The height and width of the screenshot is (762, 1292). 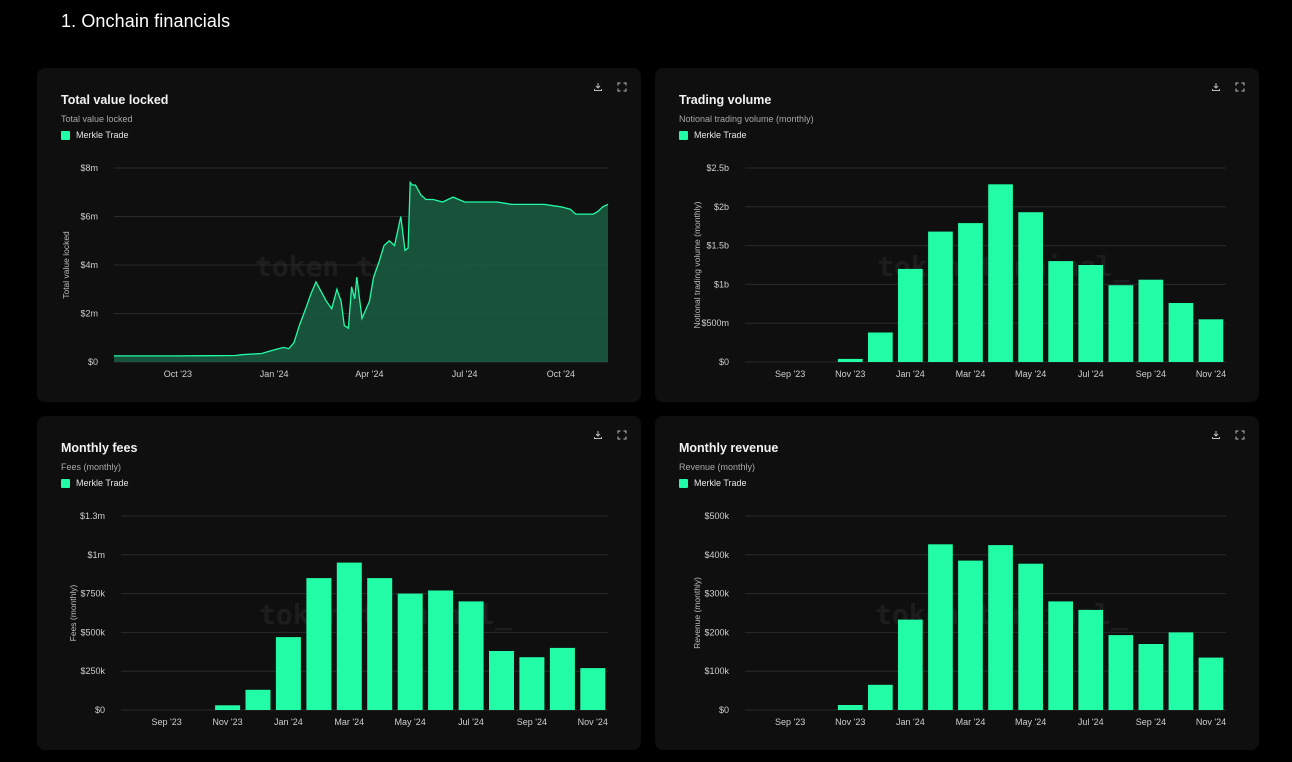 What do you see at coordinates (697, 613) in the screenshot?
I see `y-axis-title: Revenue (monthly)` at bounding box center [697, 613].